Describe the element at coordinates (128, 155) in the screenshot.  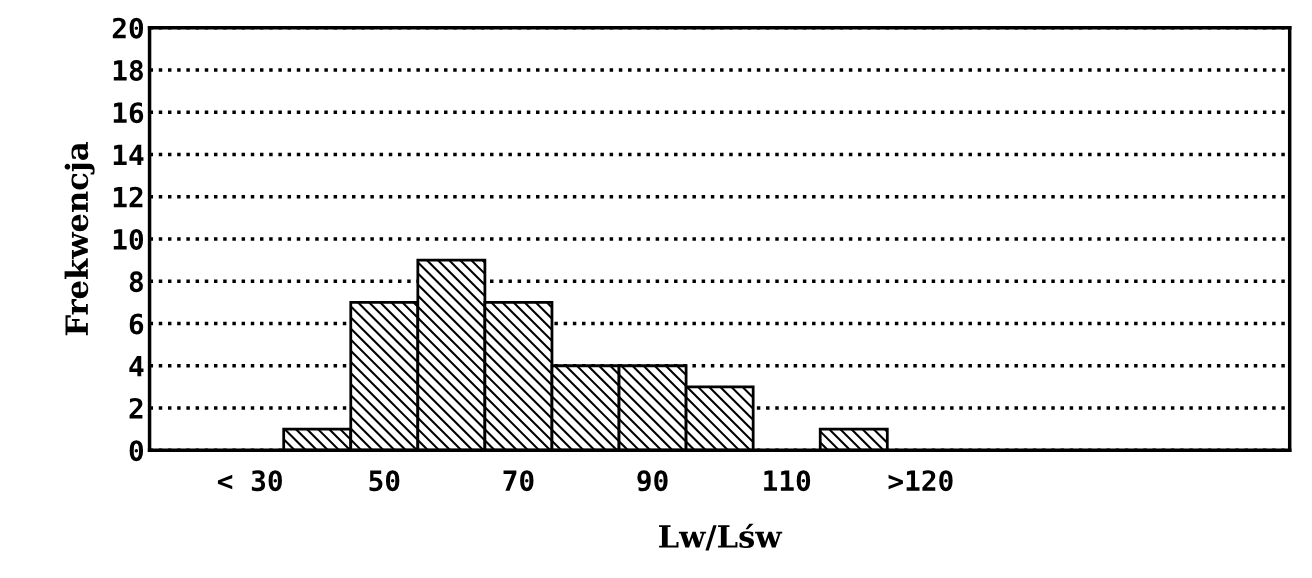
I see `y-tick-label: 14` at that location.